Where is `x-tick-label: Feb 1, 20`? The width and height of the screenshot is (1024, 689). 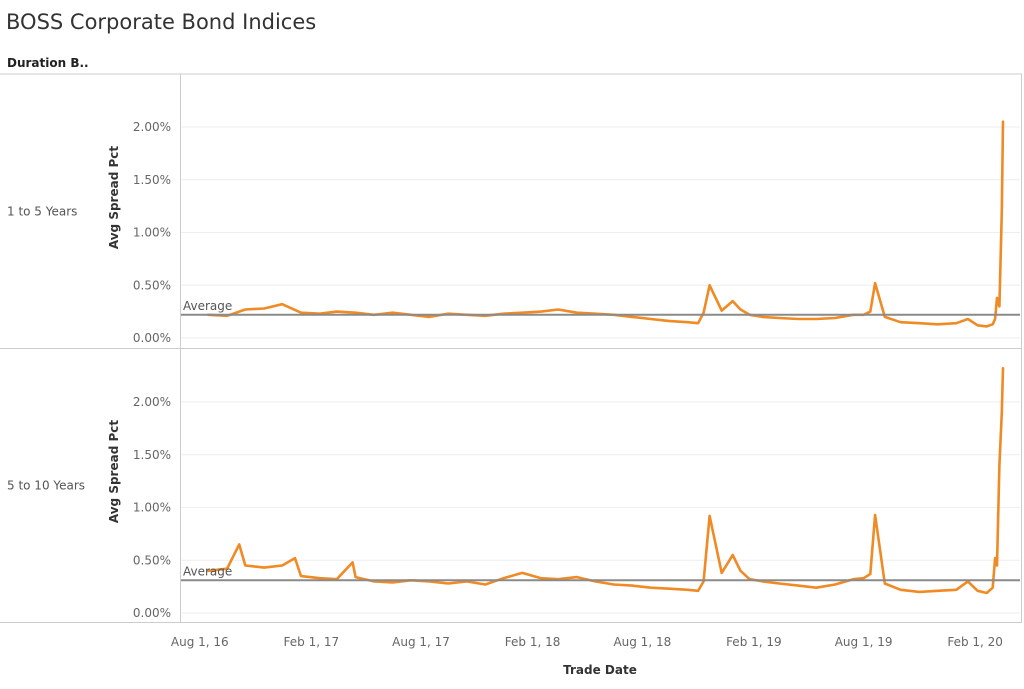
x-tick-label: Feb 1, 20 is located at coordinates (975, 642).